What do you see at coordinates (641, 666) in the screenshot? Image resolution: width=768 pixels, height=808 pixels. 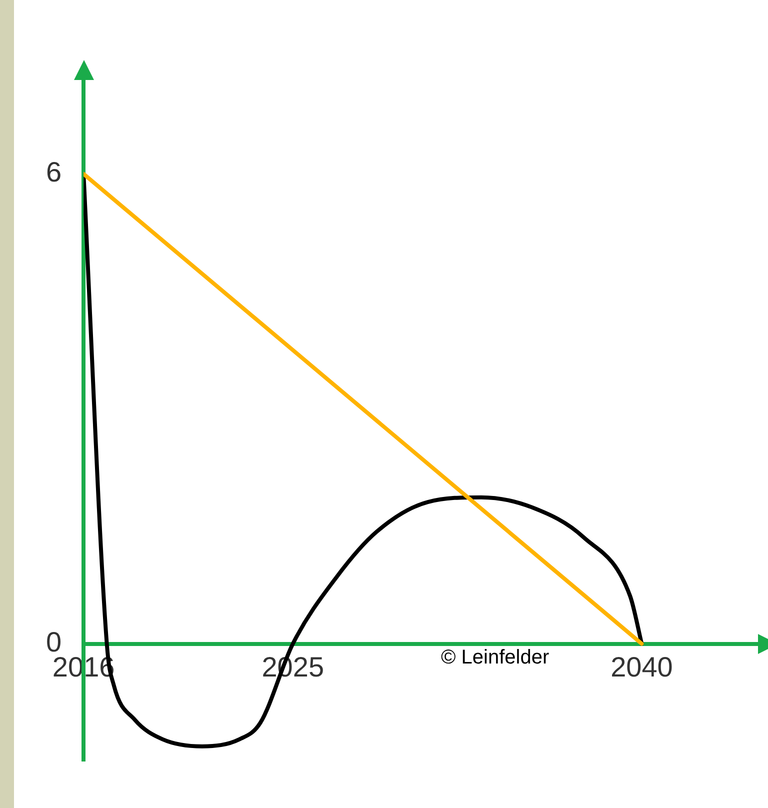 I see `x-tick-label: 2040` at bounding box center [641, 666].